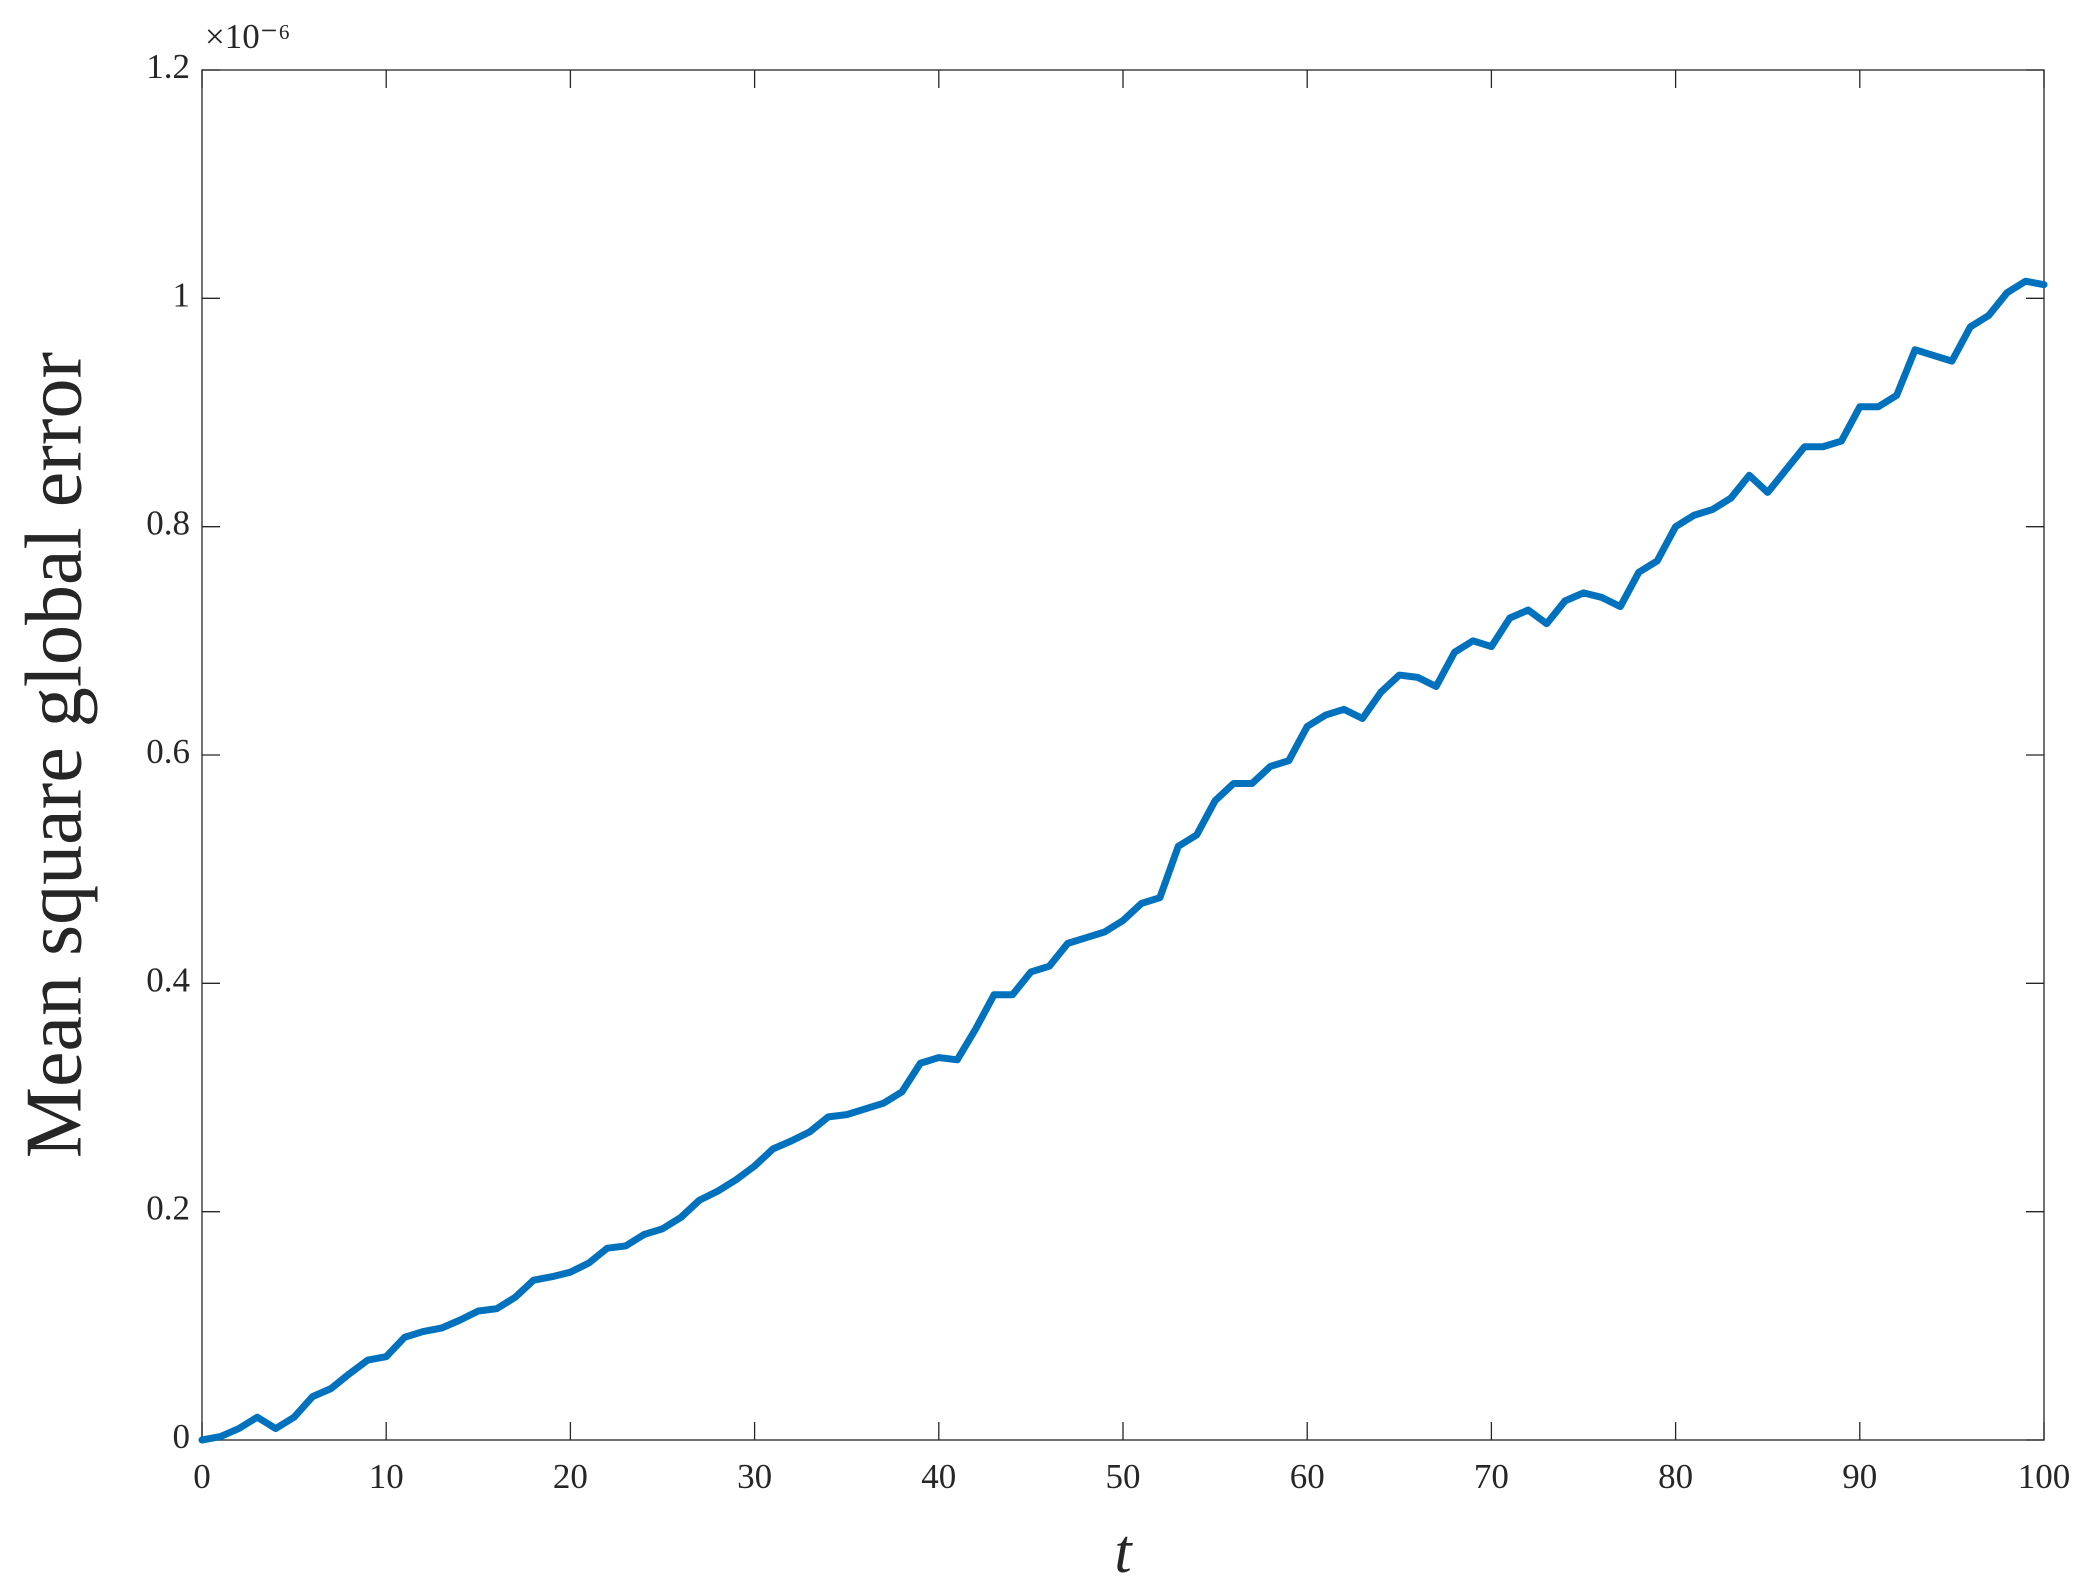 Image resolution: width=2099 pixels, height=1590 pixels. I want to click on x-tick-label: 30, so click(754, 1476).